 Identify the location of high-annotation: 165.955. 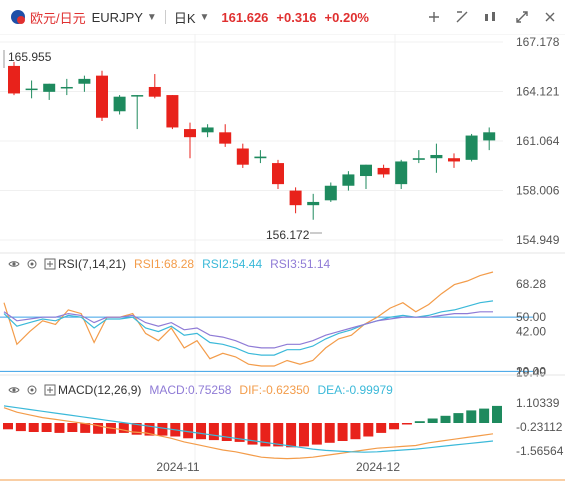
(30, 57).